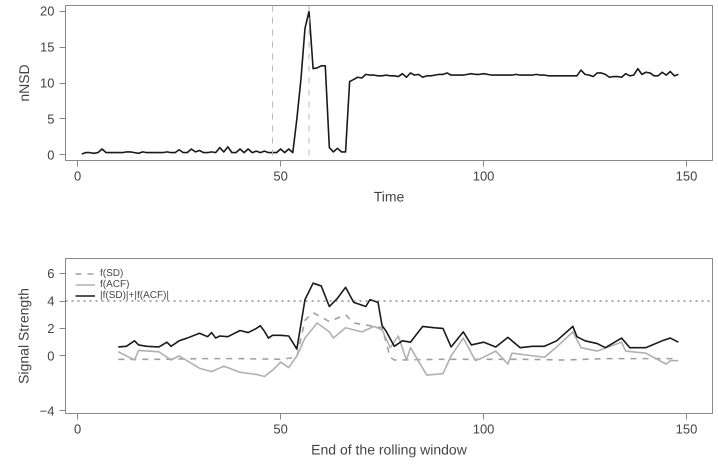 Image resolution: width=718 pixels, height=466 pixels. Describe the element at coordinates (389, 196) in the screenshot. I see `x-axis-title: Time` at that location.